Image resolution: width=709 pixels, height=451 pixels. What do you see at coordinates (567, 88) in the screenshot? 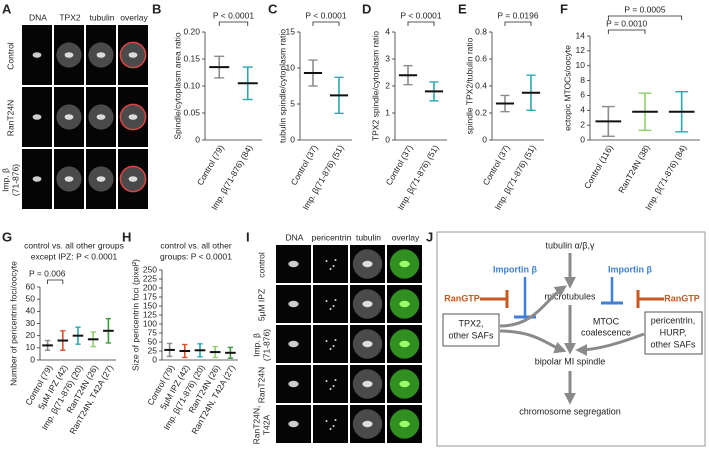
I see `y-axis-label: ectopic MTOCs/oocyte` at bounding box center [567, 88].